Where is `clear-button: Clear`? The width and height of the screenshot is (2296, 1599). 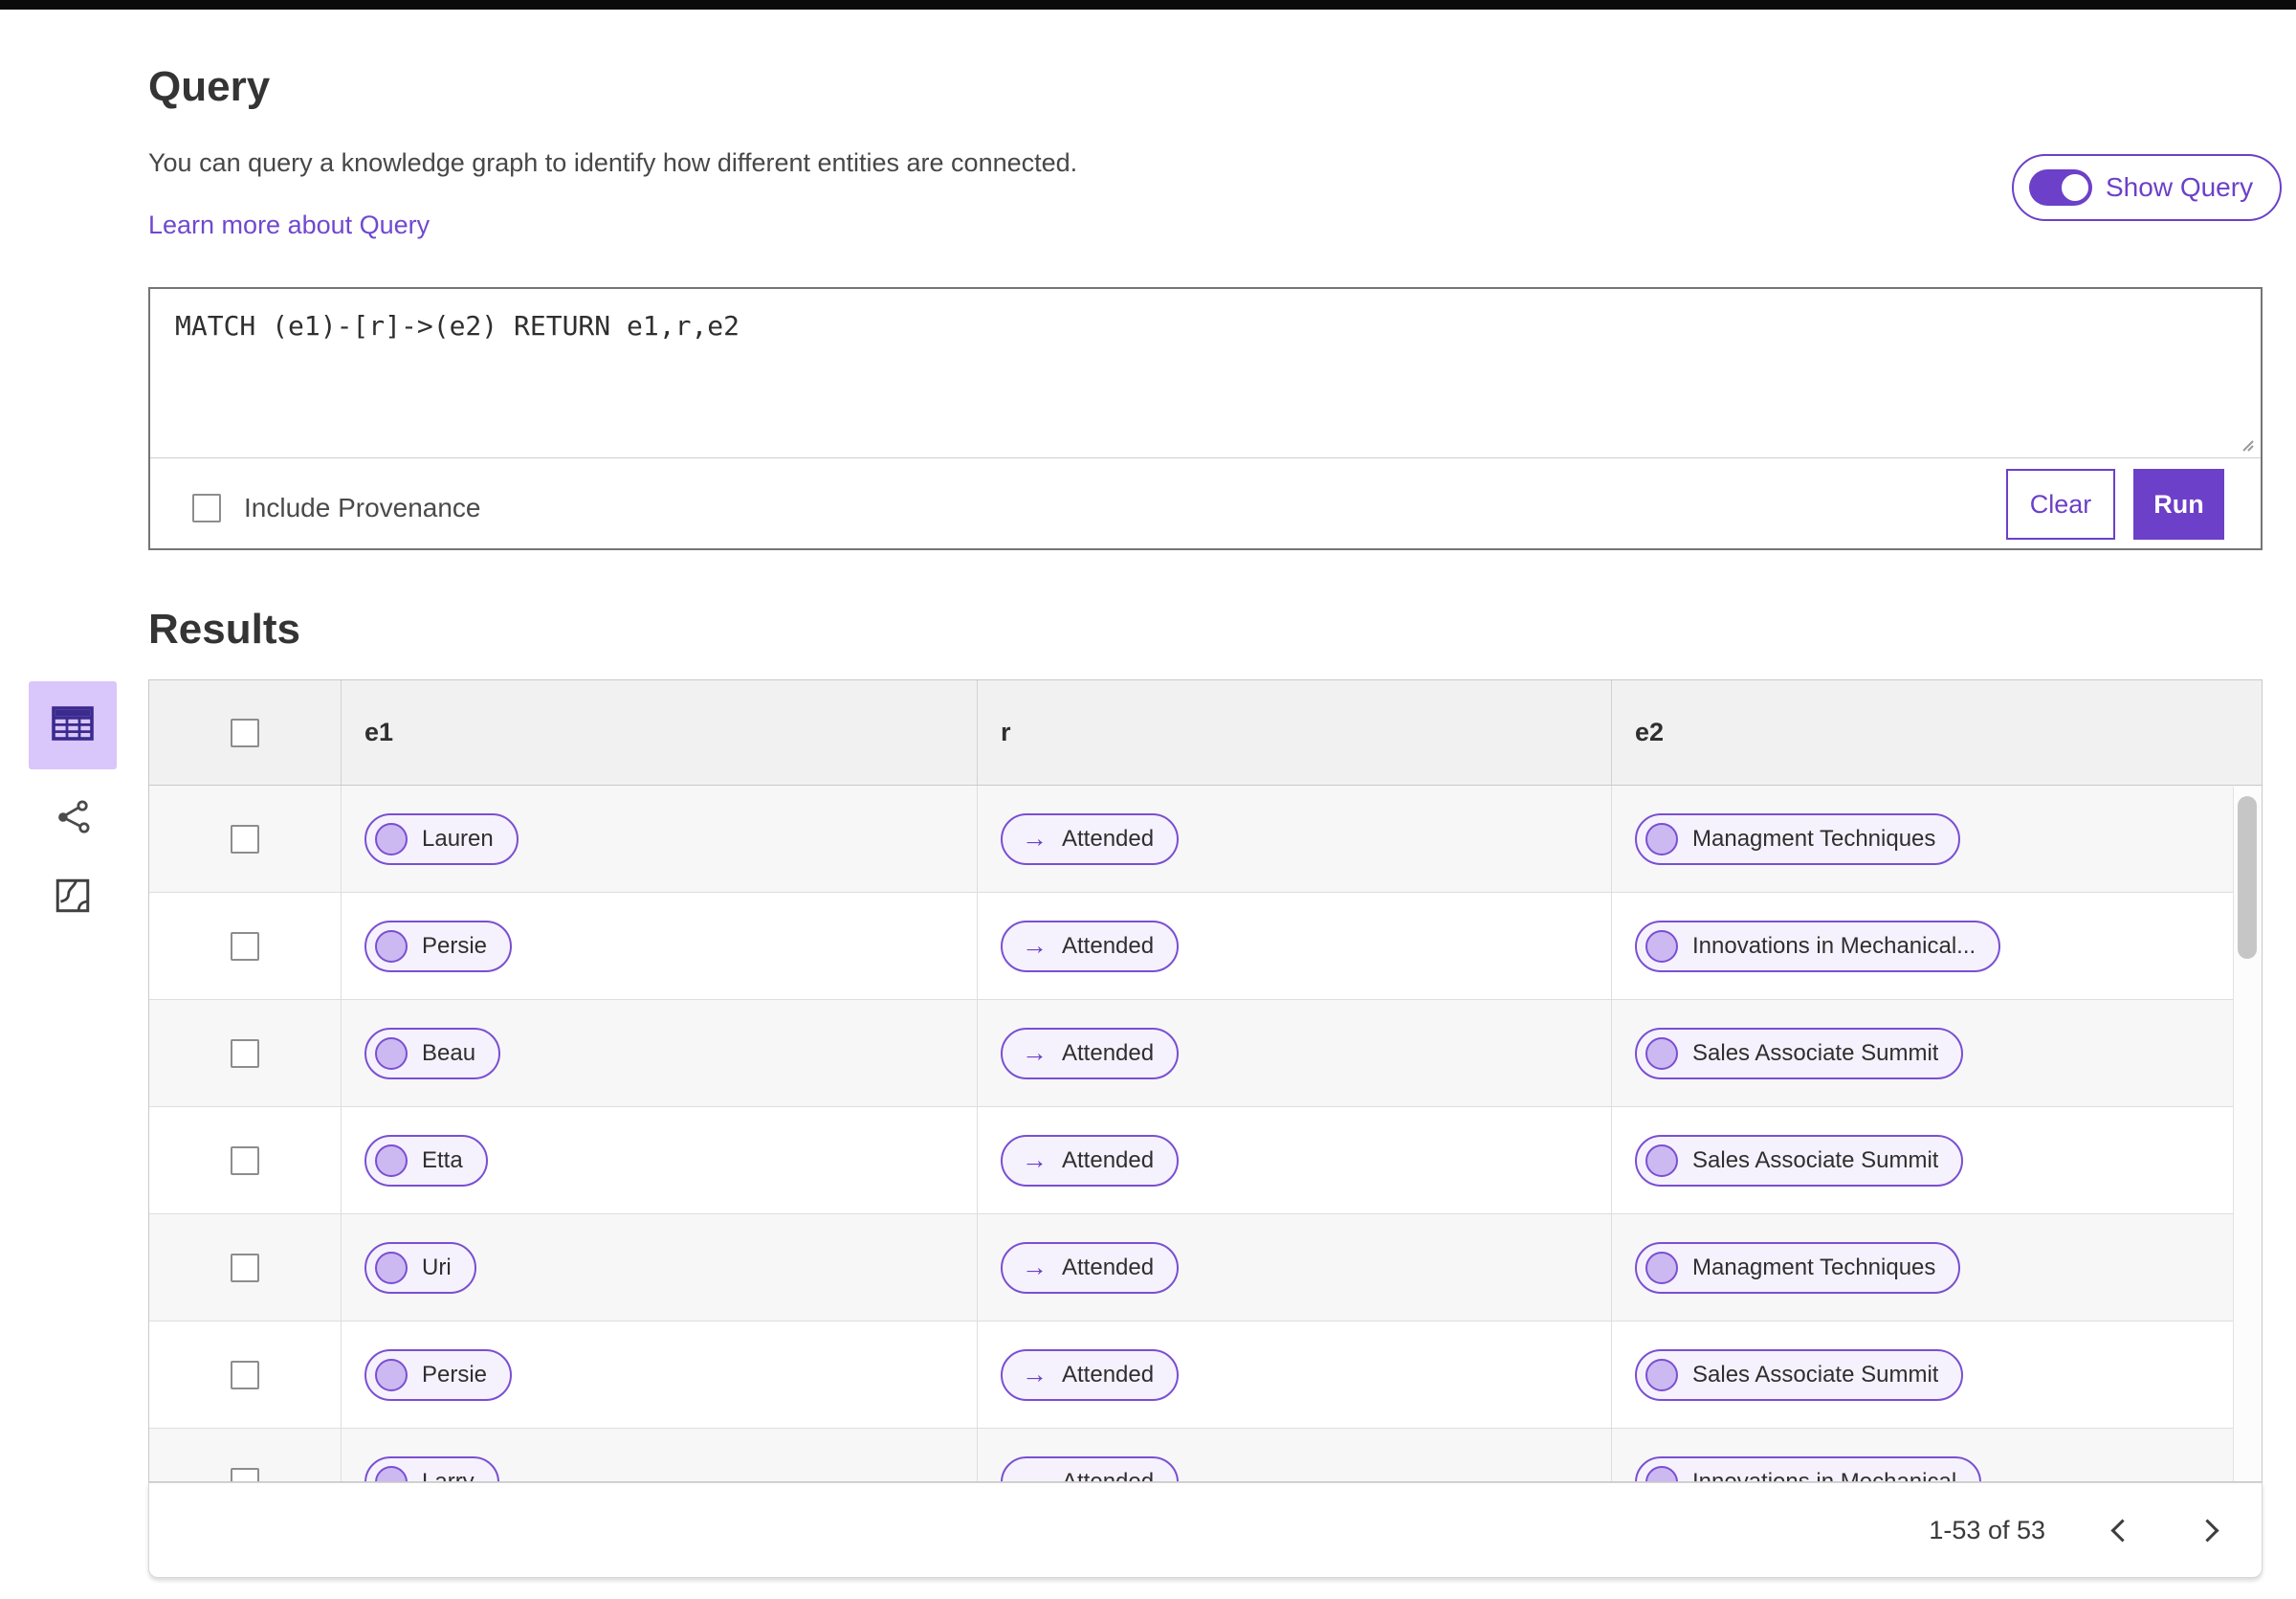
clear-button: Clear is located at coordinates (2061, 505).